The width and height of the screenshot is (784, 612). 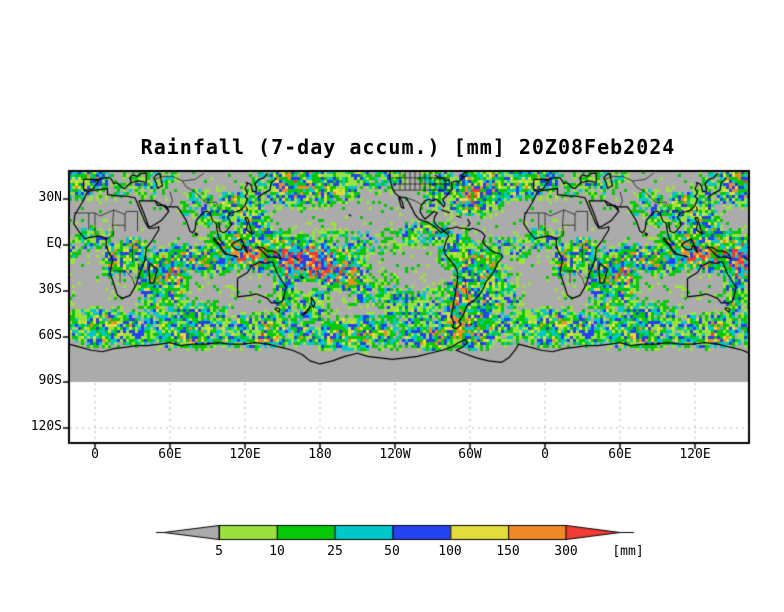 What do you see at coordinates (470, 454) in the screenshot?
I see `x-tick-label-60w: 60W` at bounding box center [470, 454].